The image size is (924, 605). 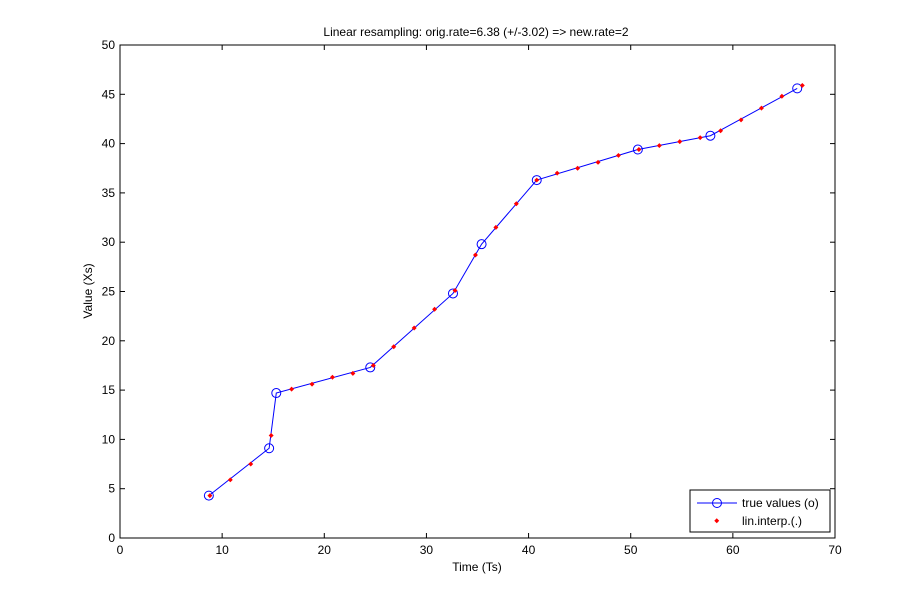 What do you see at coordinates (111, 538) in the screenshot?
I see `y-tick-label: 0` at bounding box center [111, 538].